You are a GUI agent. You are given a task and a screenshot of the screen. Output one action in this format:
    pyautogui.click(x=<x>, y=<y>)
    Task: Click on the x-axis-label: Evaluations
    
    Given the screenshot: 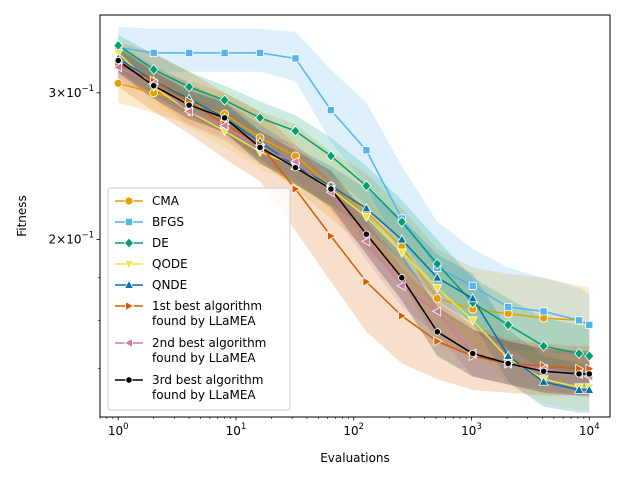 What is the action you would take?
    pyautogui.click(x=355, y=458)
    